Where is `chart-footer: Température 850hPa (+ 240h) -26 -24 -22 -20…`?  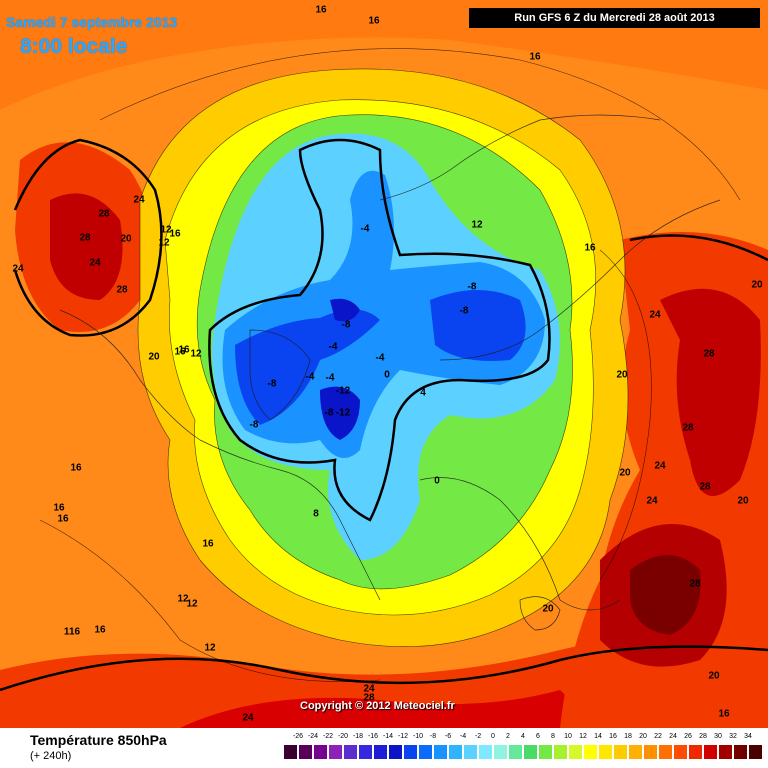
chart-footer: Température 850hPa (+ 240h) -26 -24 -22 -20… is located at coordinates (384, 748).